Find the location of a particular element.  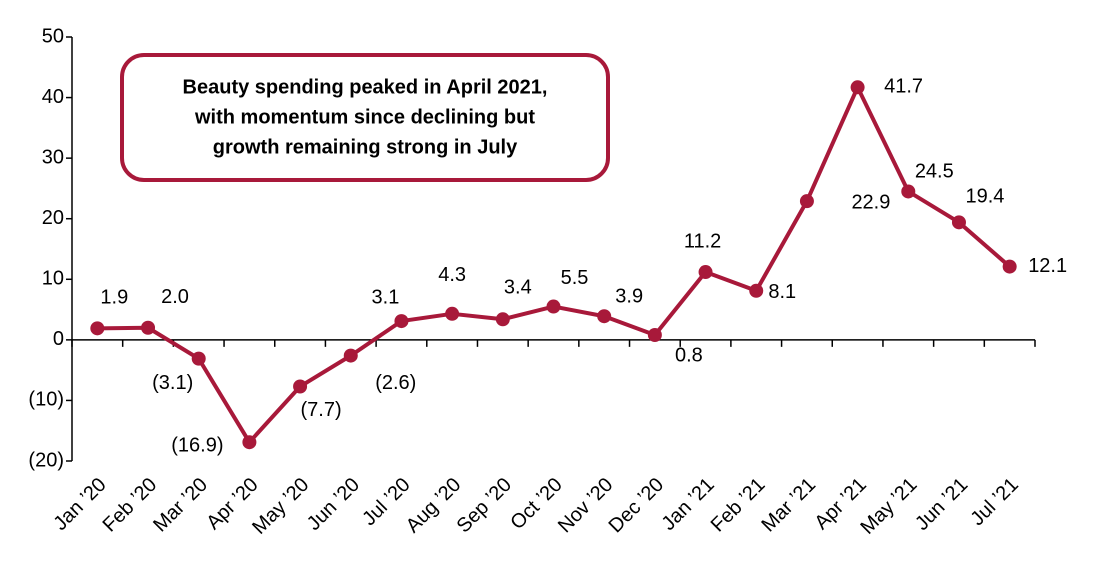

data-label: 3.1 is located at coordinates (386, 297).